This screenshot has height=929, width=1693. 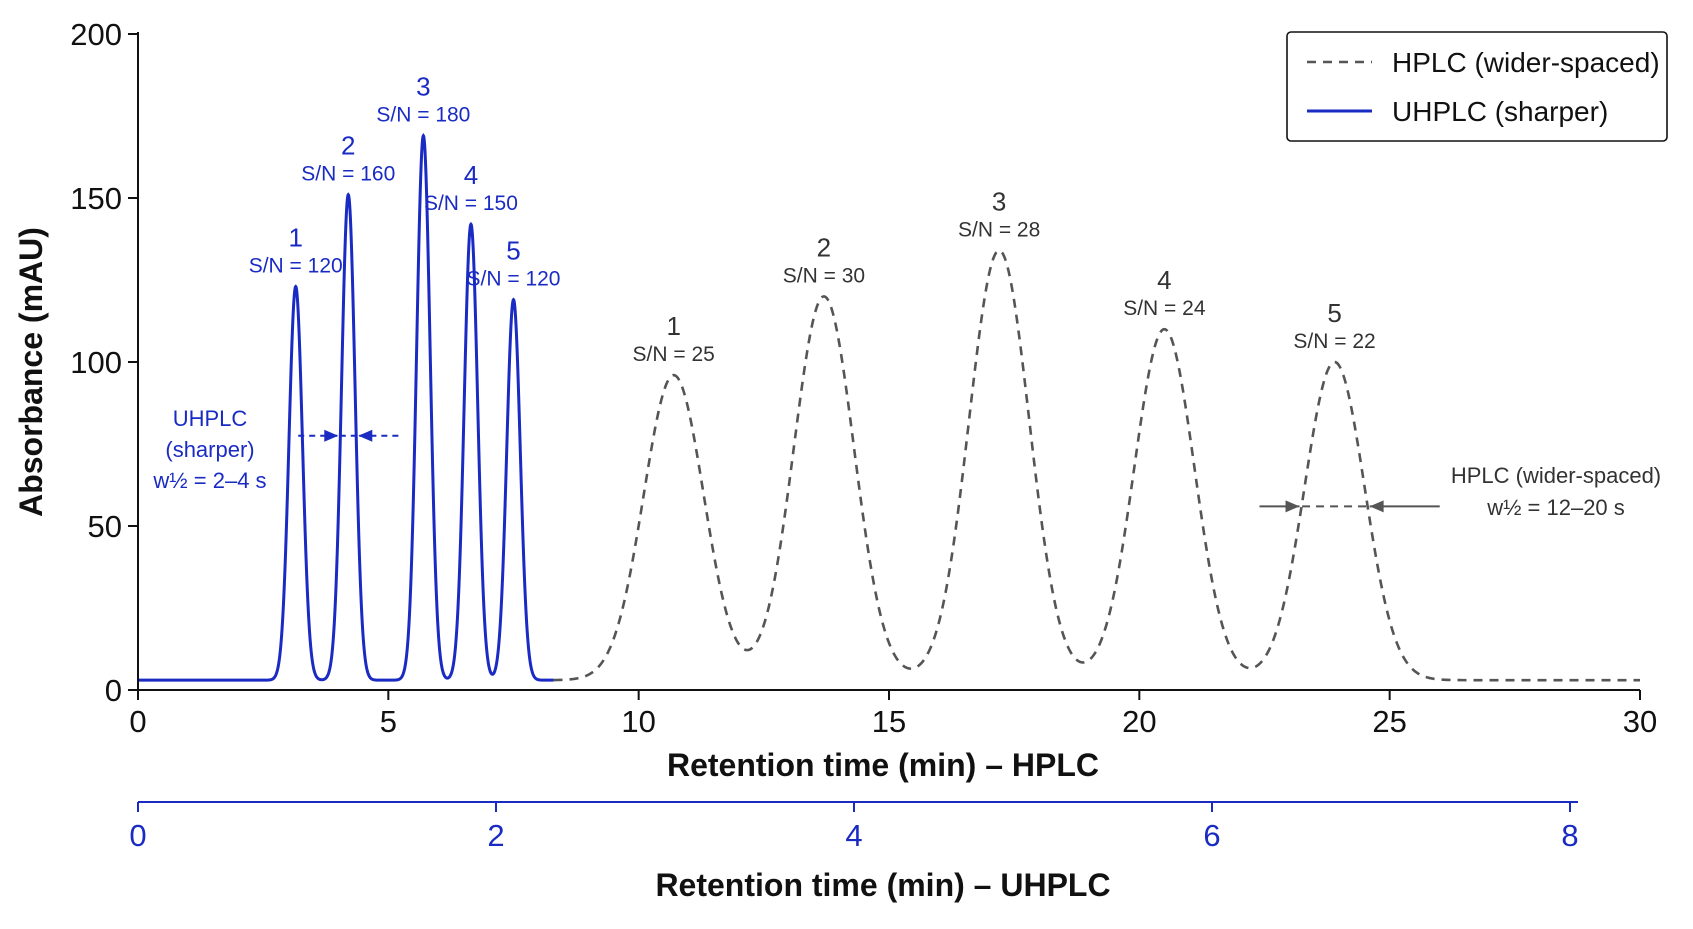 What do you see at coordinates (423, 115) in the screenshot?
I see `uhplc-peak-sn-label: S/N = 180` at bounding box center [423, 115].